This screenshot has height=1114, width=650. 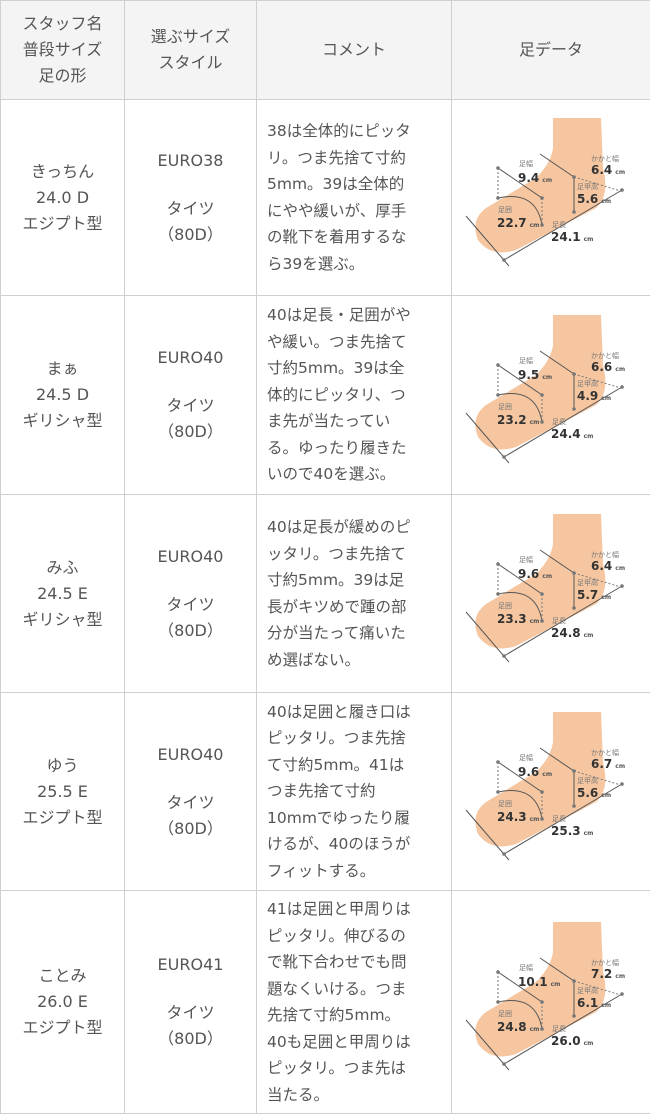 I want to click on header-line: 普段サイズ, so click(x=62, y=50).